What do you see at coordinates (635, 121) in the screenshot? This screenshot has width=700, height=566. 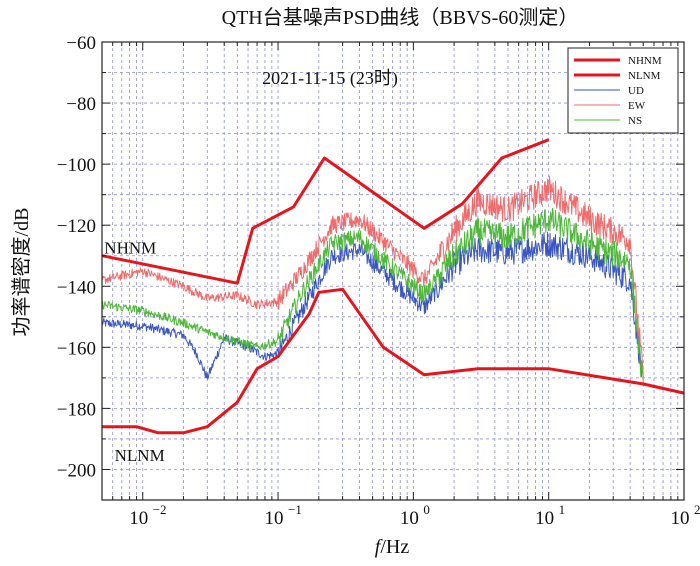 I see `legend-label-ns: NS` at bounding box center [635, 121].